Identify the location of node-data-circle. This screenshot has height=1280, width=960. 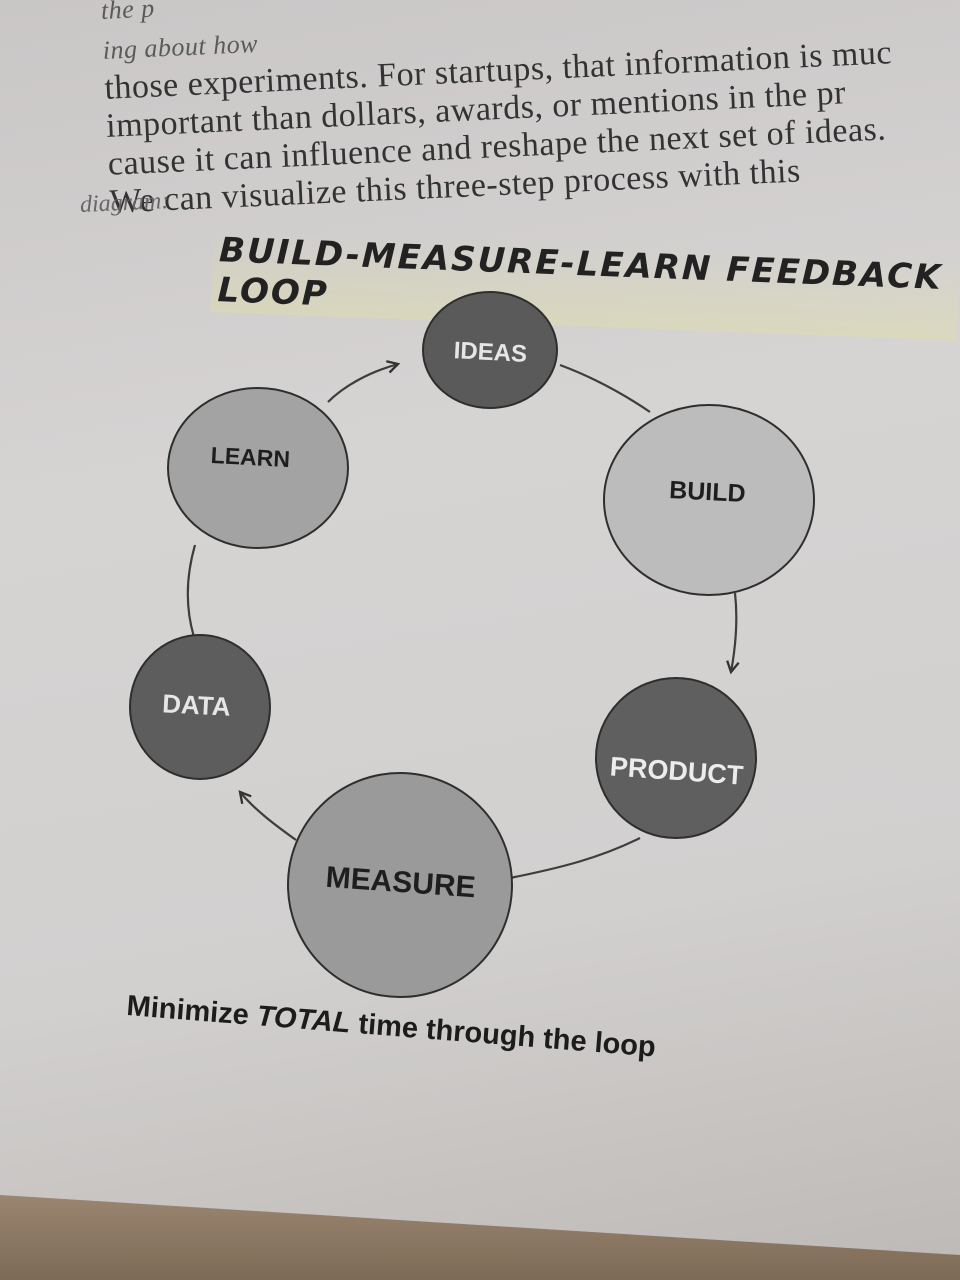
(200, 707).